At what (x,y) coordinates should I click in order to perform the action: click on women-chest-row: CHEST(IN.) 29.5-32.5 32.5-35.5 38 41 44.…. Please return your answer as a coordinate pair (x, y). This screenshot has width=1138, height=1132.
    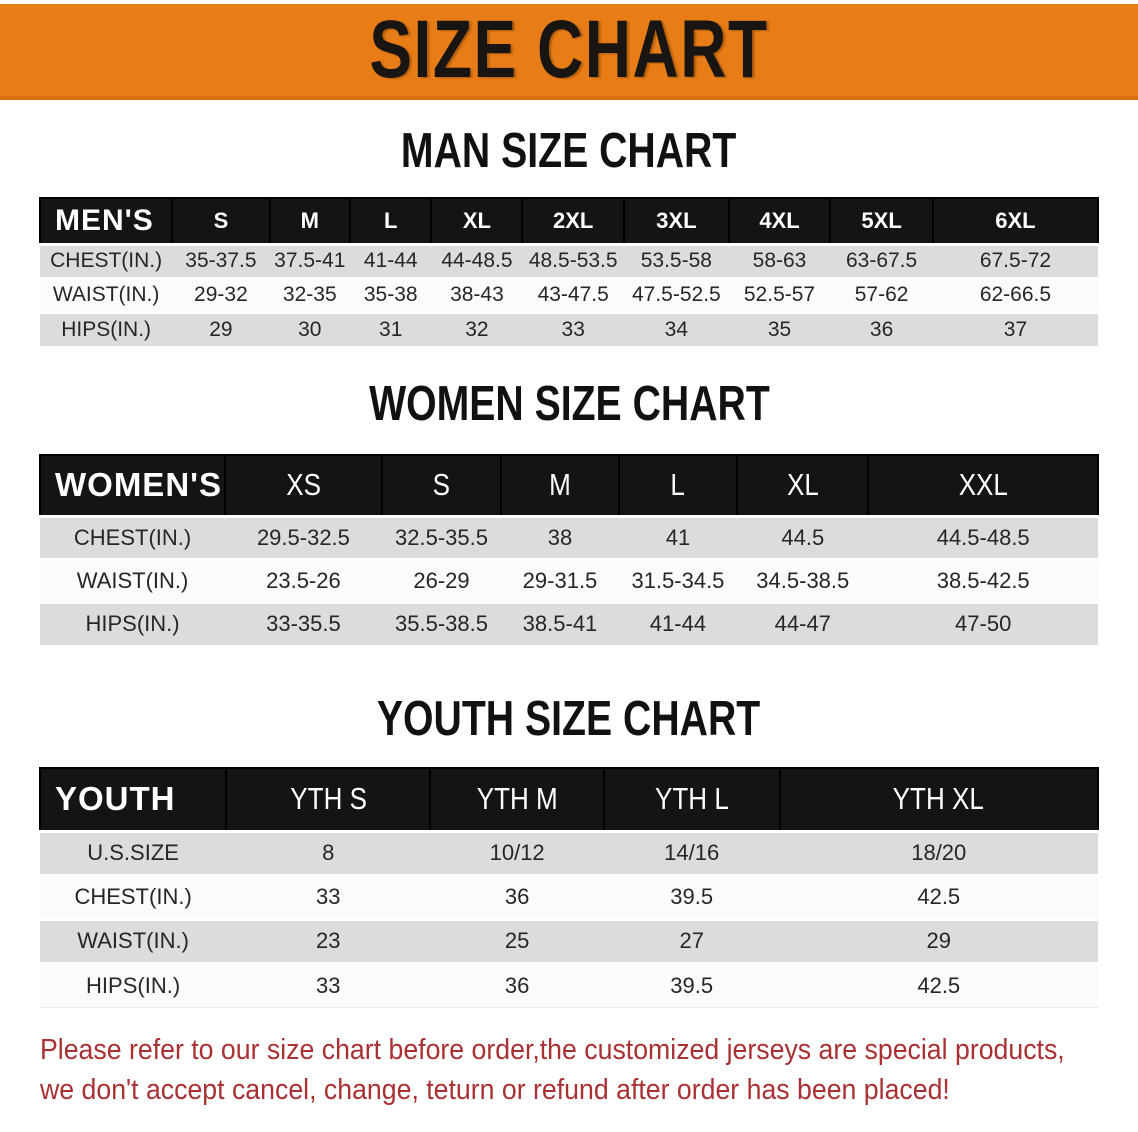
    Looking at the image, I should click on (569, 536).